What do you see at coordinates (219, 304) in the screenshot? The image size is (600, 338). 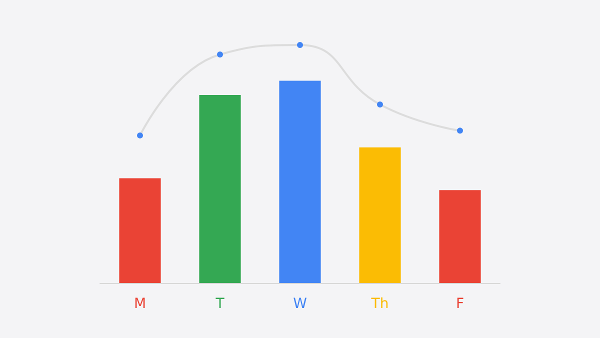 I see `x-tick-label: T` at bounding box center [219, 304].